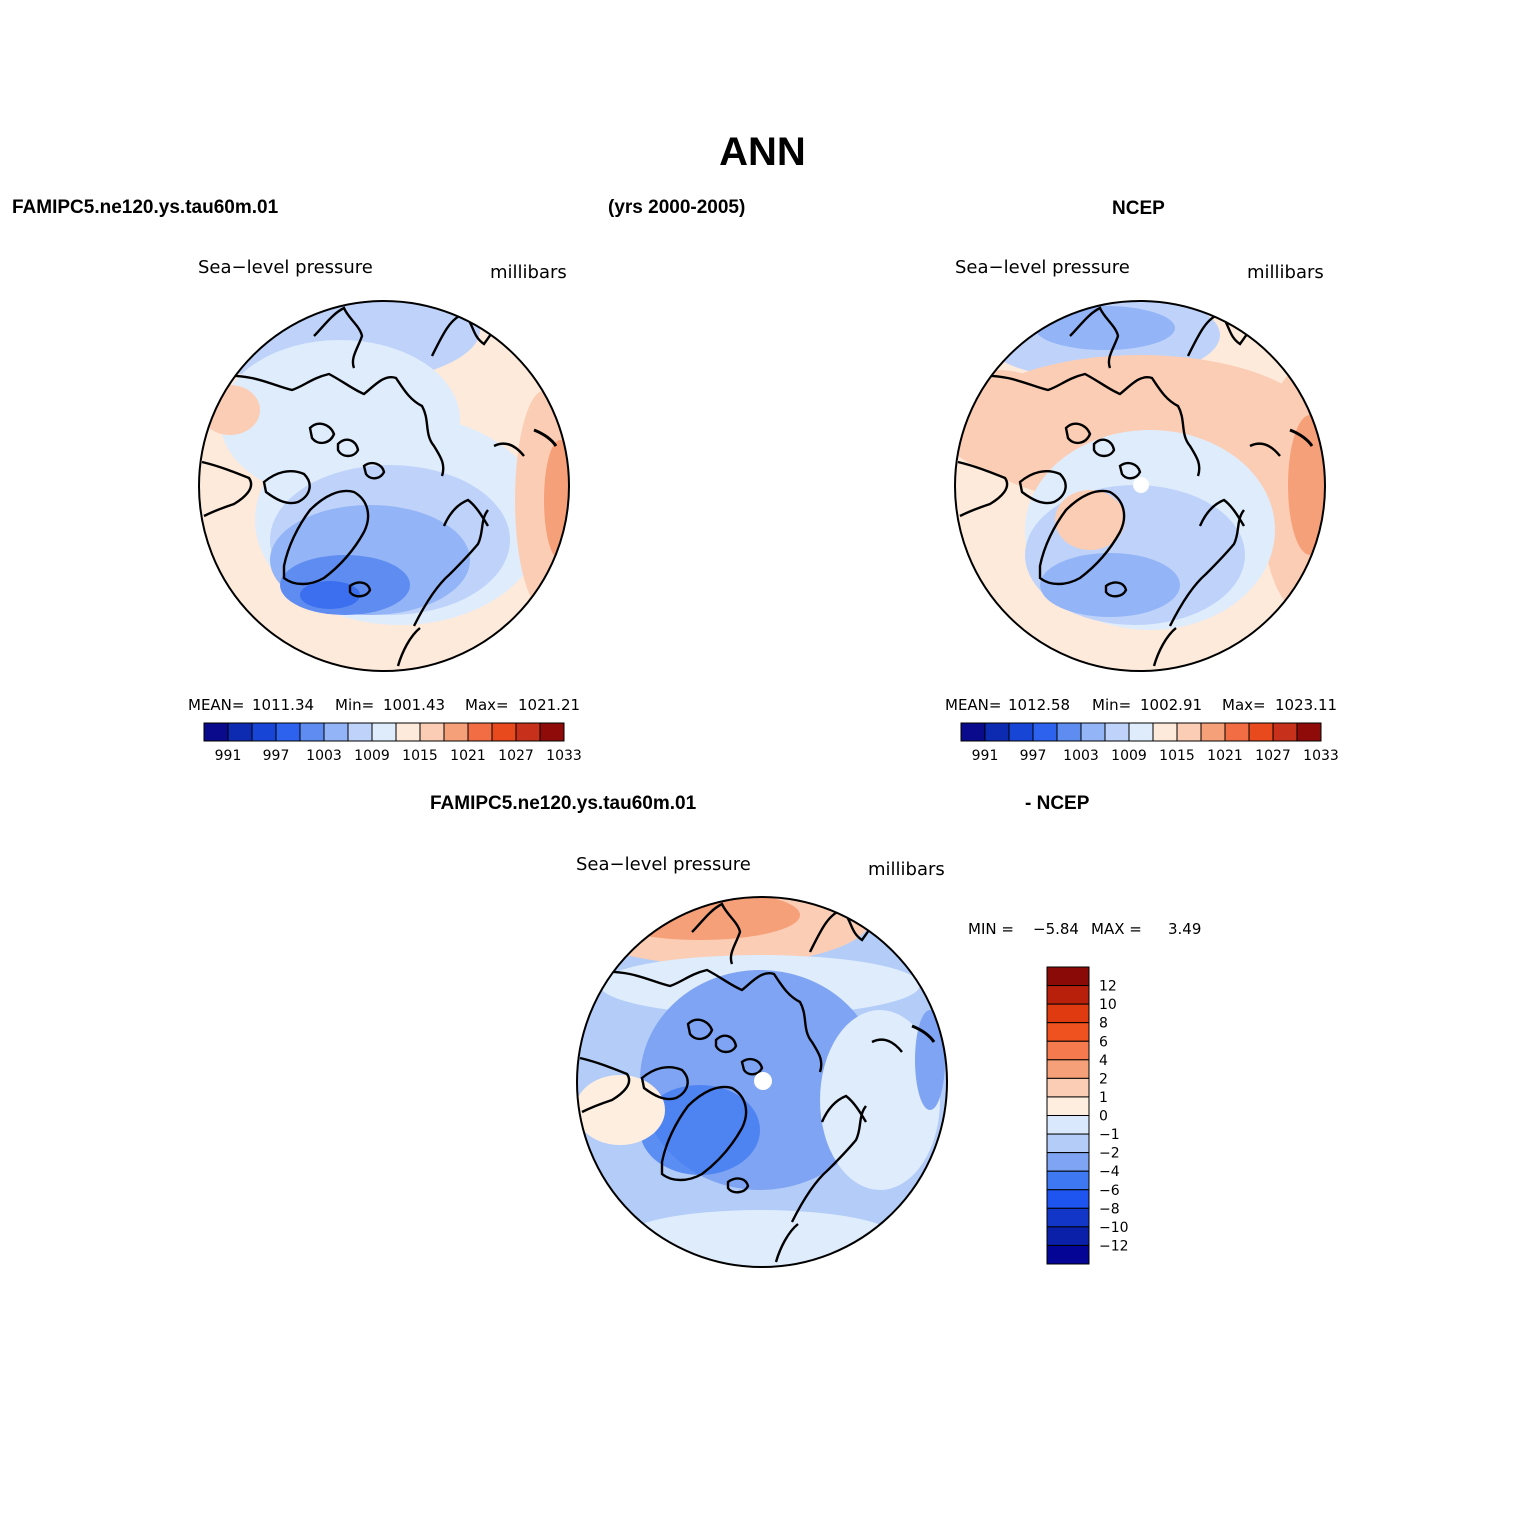 This screenshot has width=1525, height=1525. Describe the element at coordinates (1138, 208) in the screenshot. I see `obs-header: NCEP` at that location.